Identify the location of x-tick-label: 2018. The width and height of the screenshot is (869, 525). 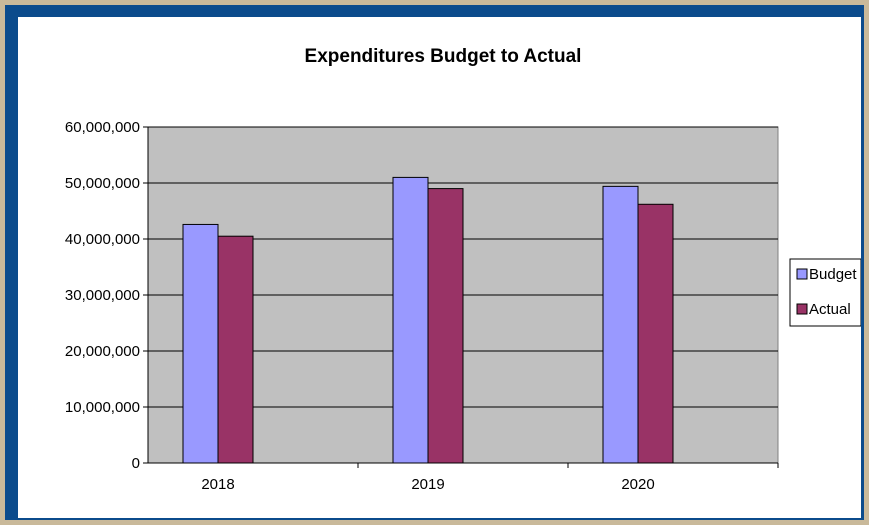
(217, 484).